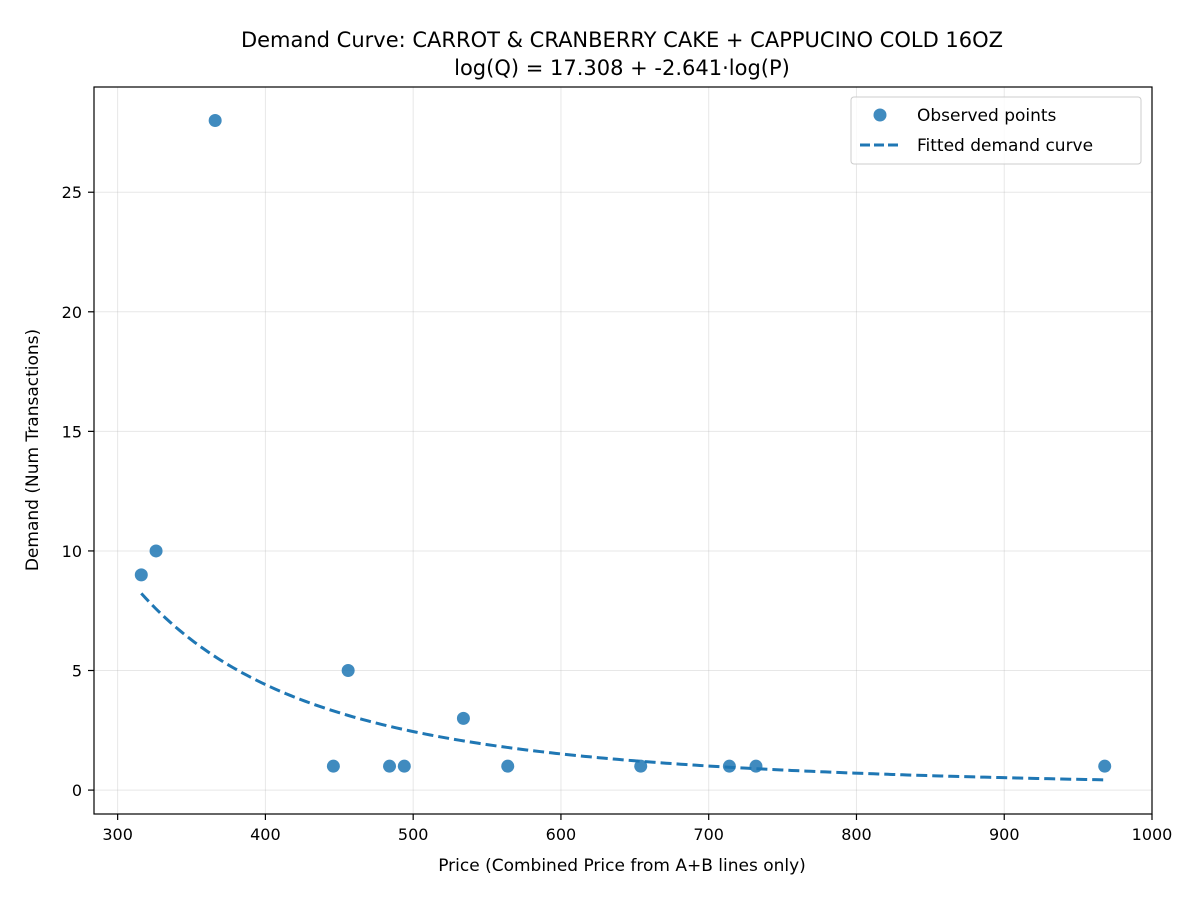 This screenshot has width=1200, height=900. I want to click on x-tick-label: 400, so click(265, 834).